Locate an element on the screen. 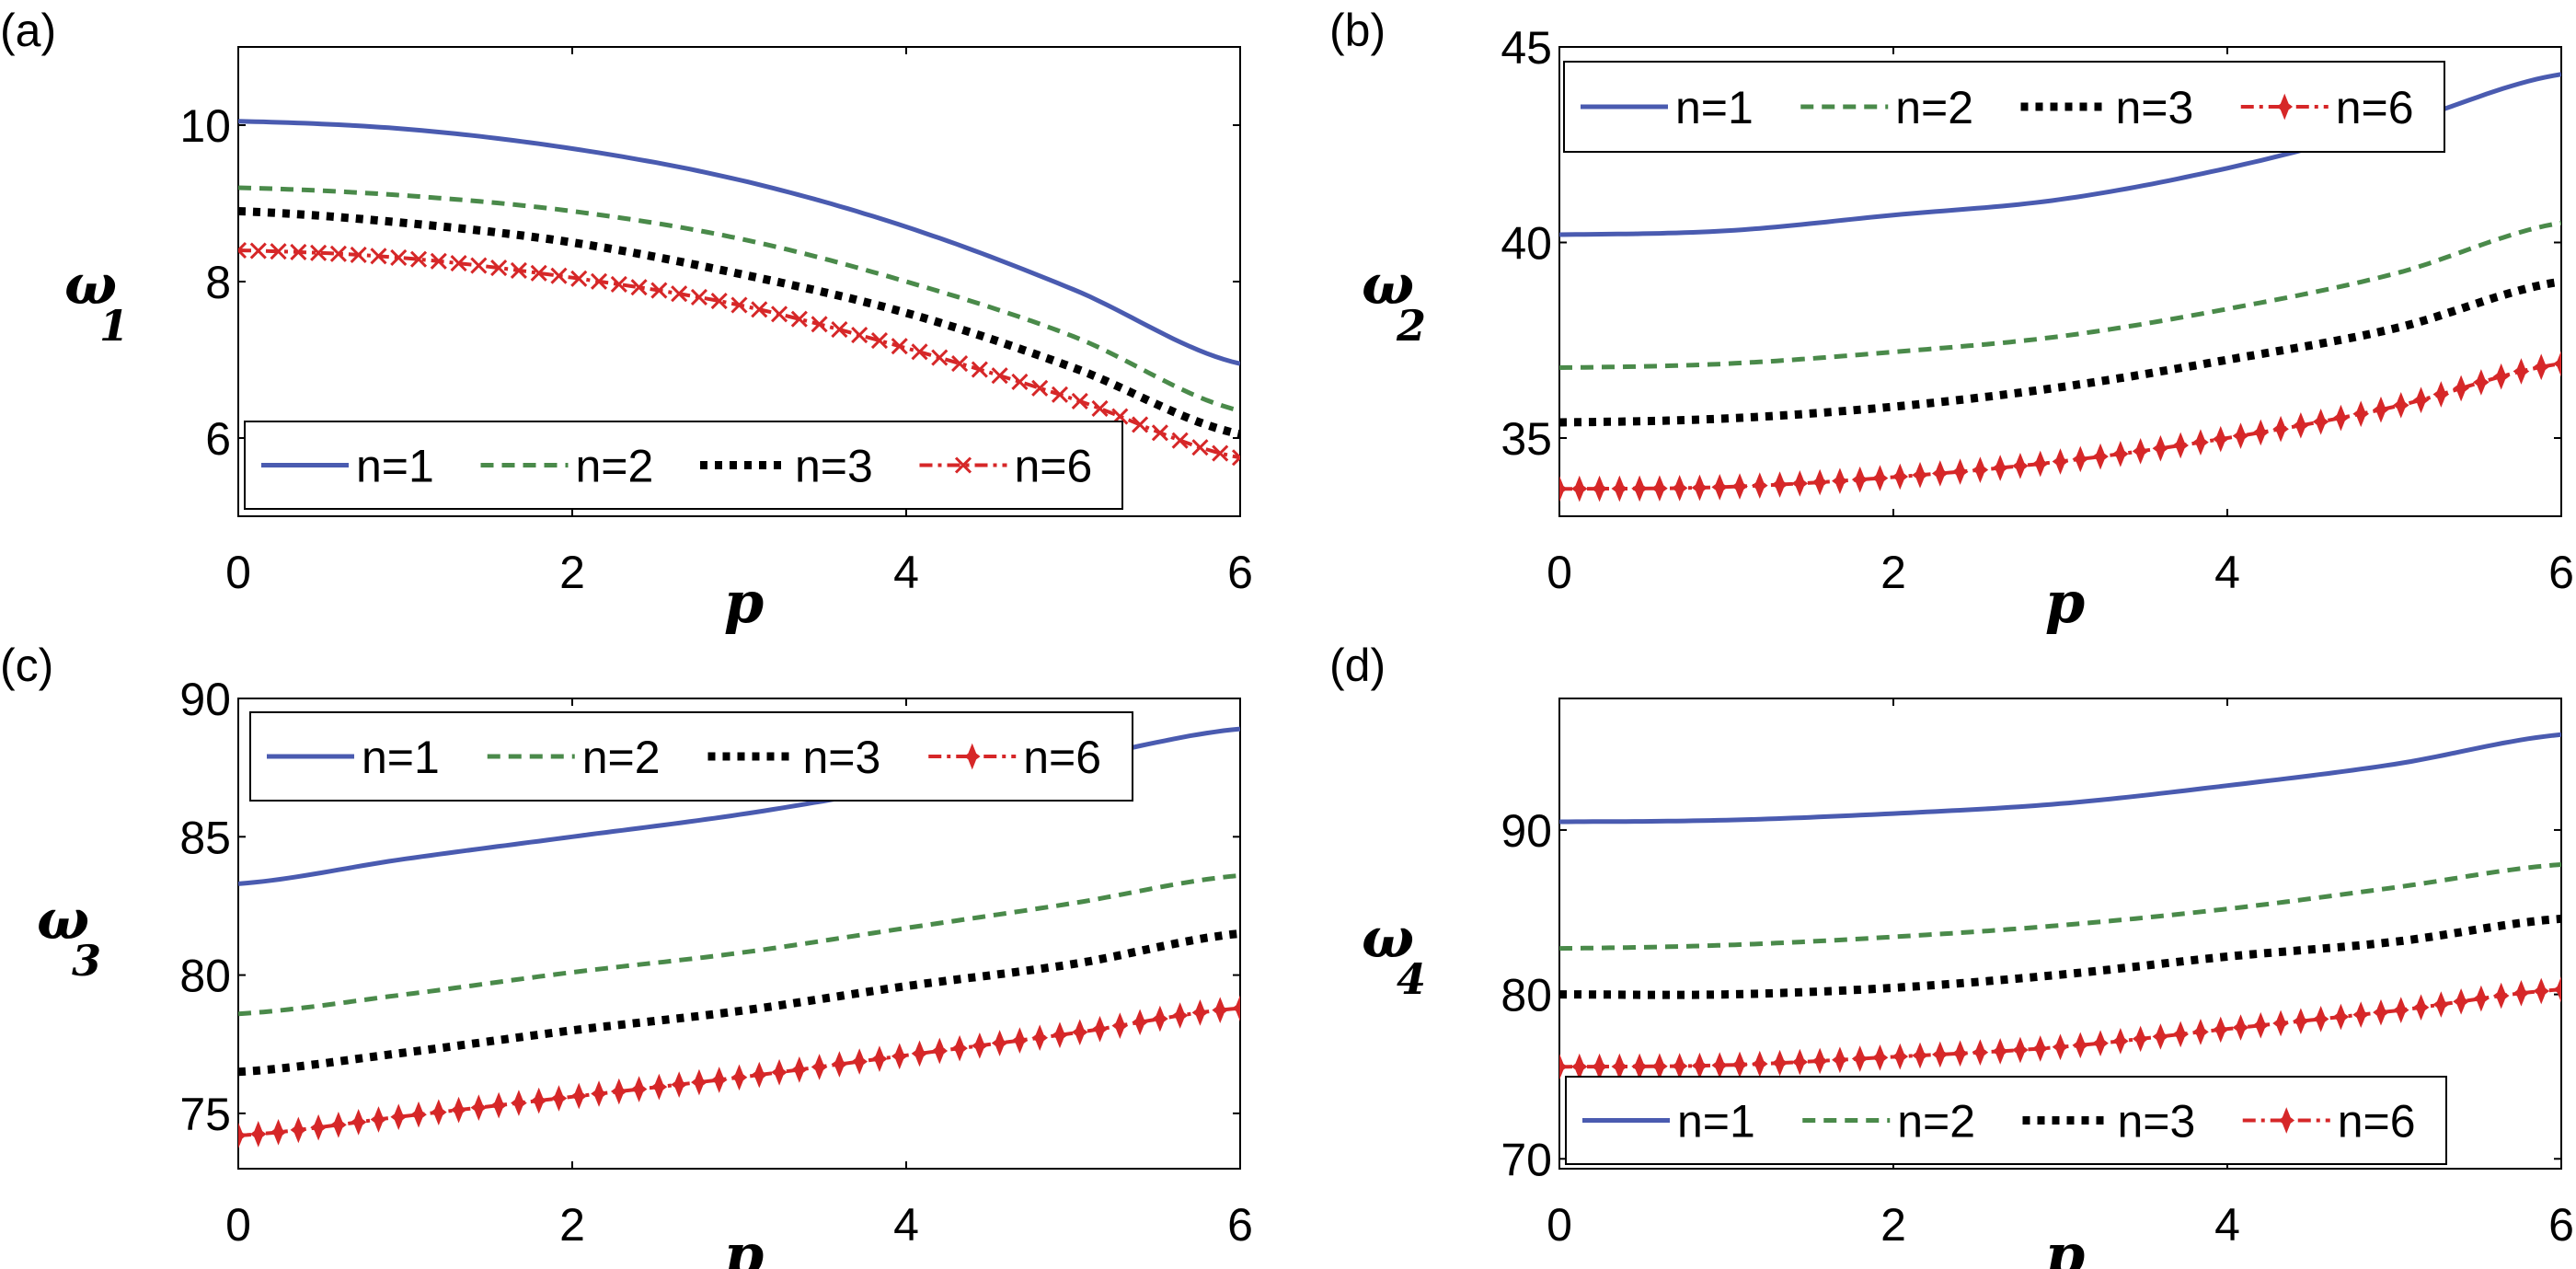 Image resolution: width=2576 pixels, height=1269 pixels. series-group is located at coordinates (2060, 906).